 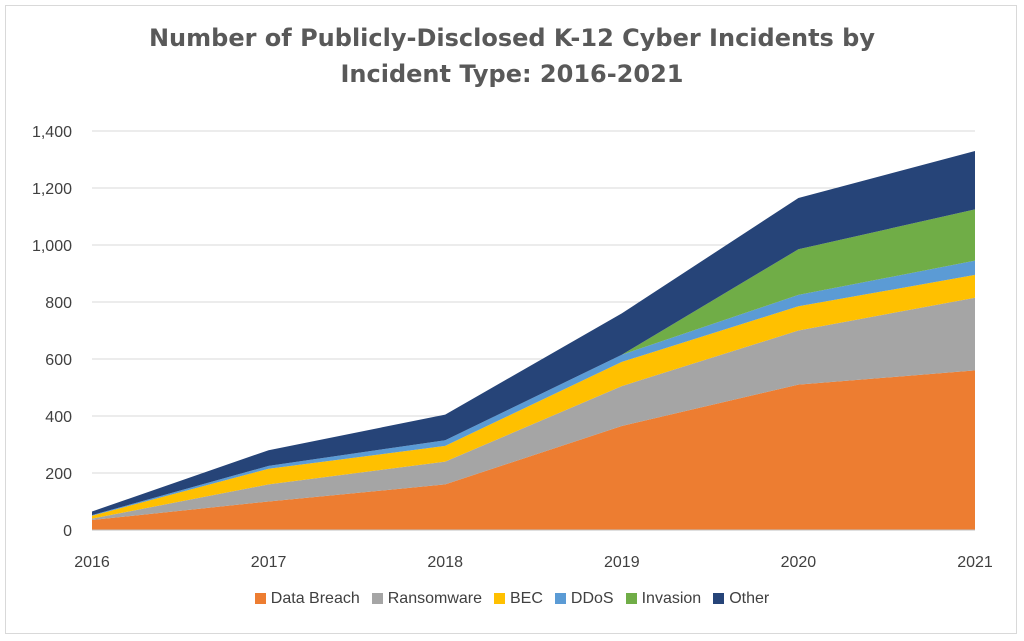 What do you see at coordinates (671, 598) in the screenshot?
I see `legend-label: Invasion` at bounding box center [671, 598].